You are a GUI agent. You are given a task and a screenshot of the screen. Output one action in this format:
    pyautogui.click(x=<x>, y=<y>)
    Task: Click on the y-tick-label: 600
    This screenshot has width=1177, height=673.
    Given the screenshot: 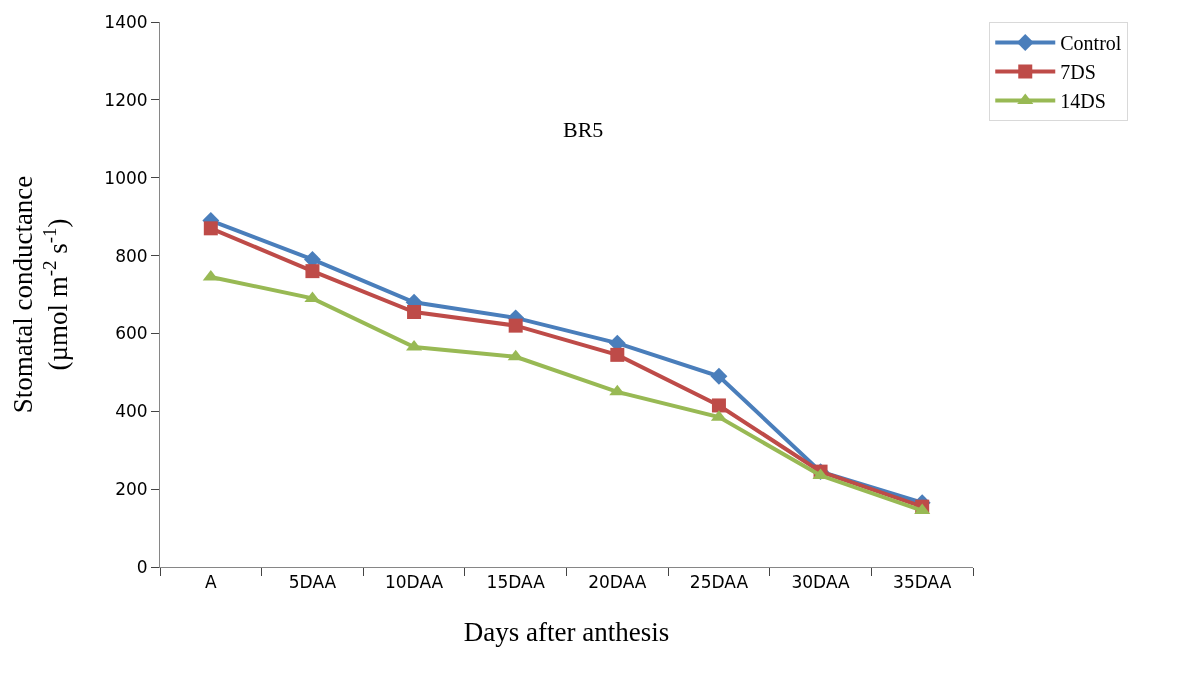 What is the action you would take?
    pyautogui.click(x=131, y=333)
    